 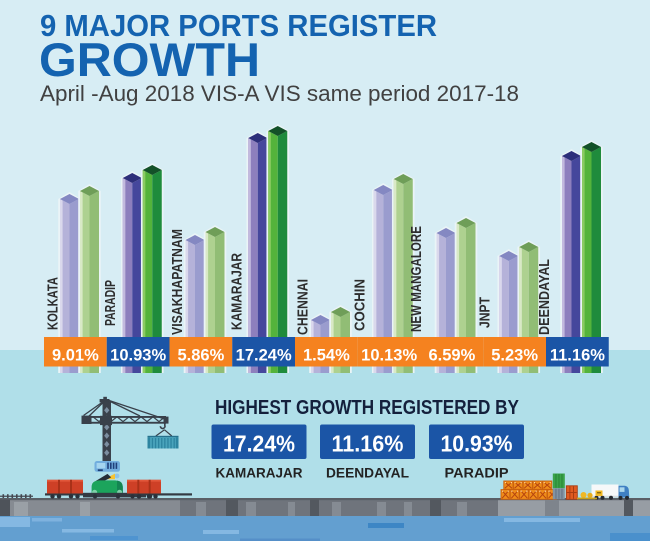 What do you see at coordinates (201, 355) in the screenshot?
I see `svg-text: 5.86%` at bounding box center [201, 355].